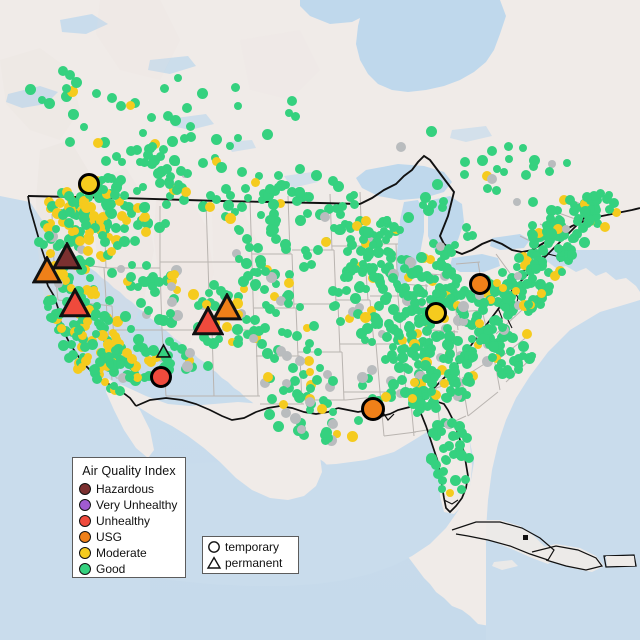 The height and width of the screenshot is (640, 640). What do you see at coordinates (89, 184) in the screenshot?
I see `marker-moderate-temporary` at bounding box center [89, 184].